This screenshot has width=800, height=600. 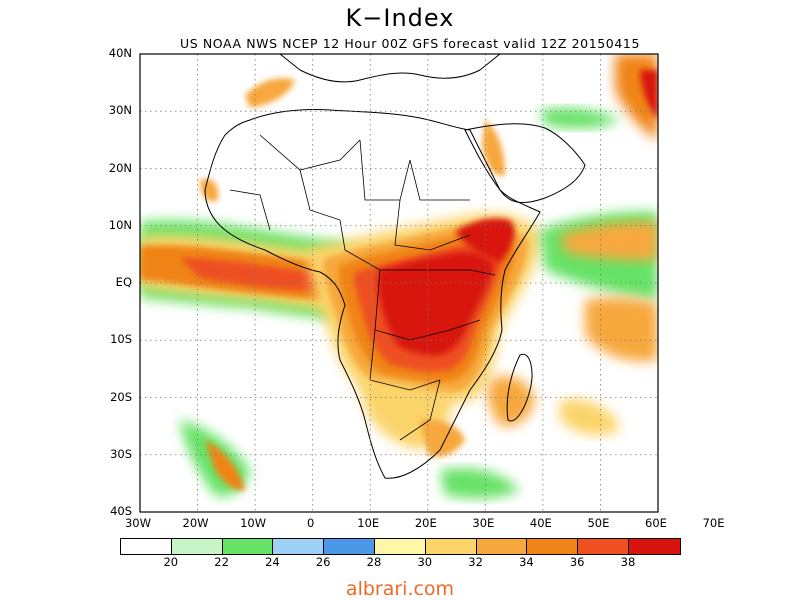 I want to click on lat-label: 30S, so click(x=121, y=453).